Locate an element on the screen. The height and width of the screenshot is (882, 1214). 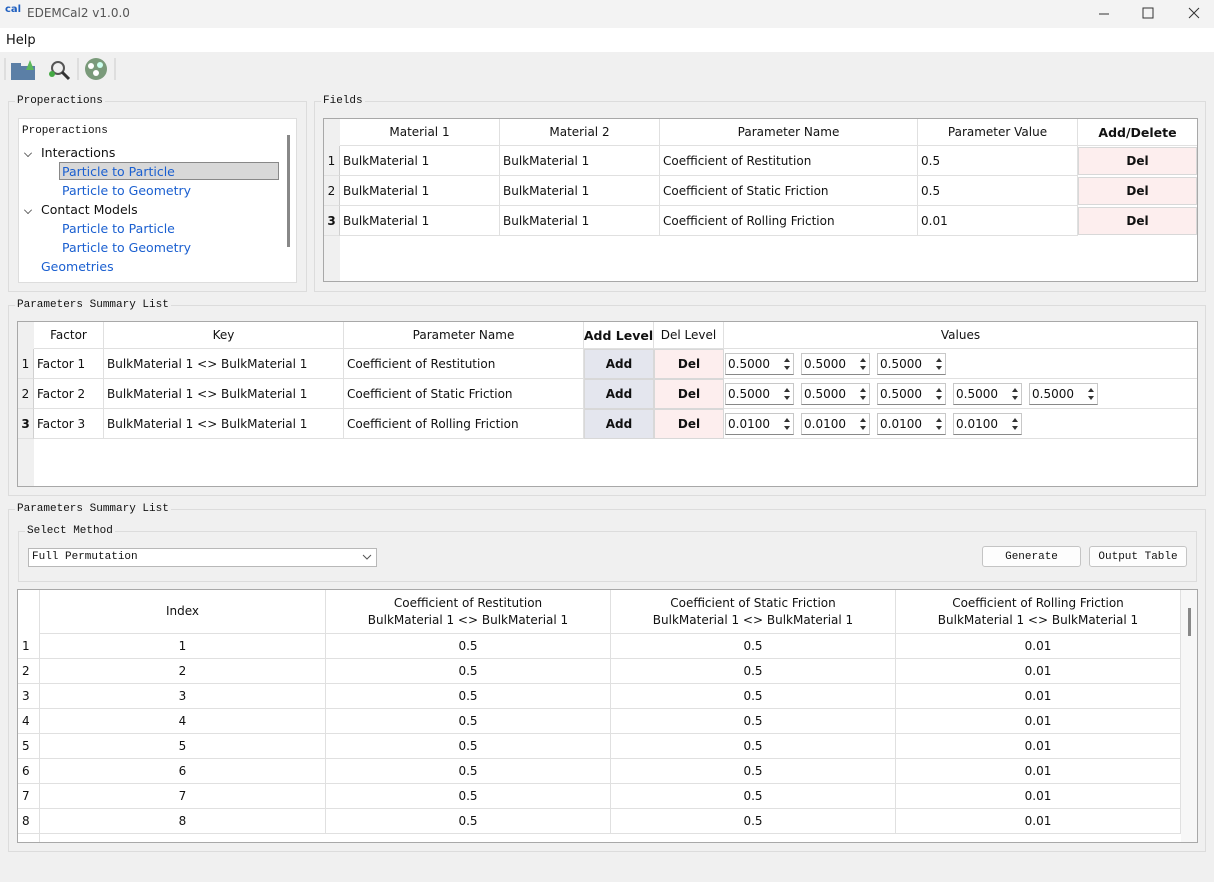
generate-button: Generate is located at coordinates (1031, 556).